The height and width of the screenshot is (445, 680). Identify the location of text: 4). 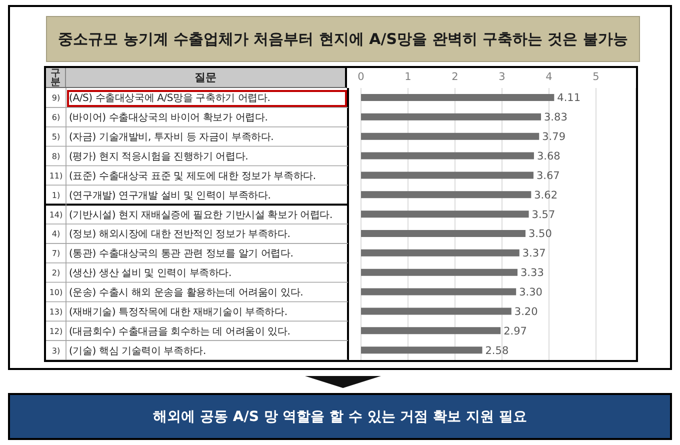
(56, 234).